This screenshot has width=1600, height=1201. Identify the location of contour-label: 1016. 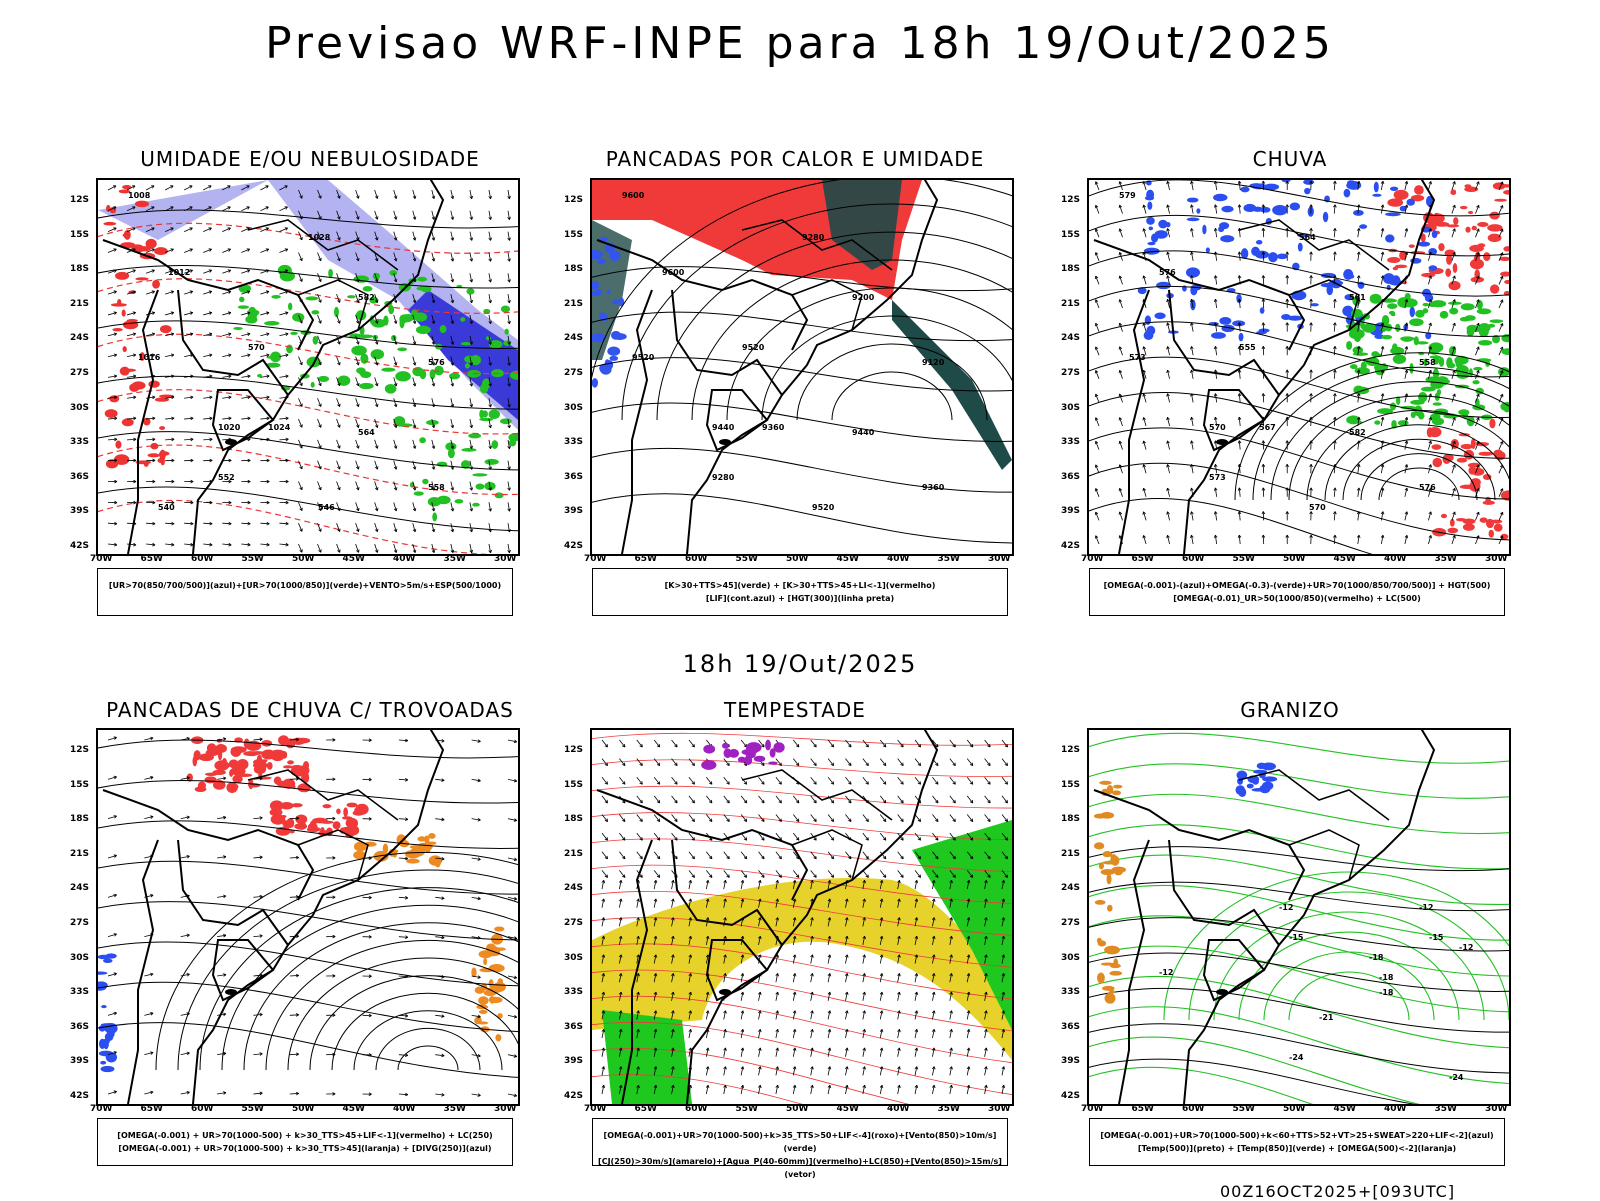
(149, 357).